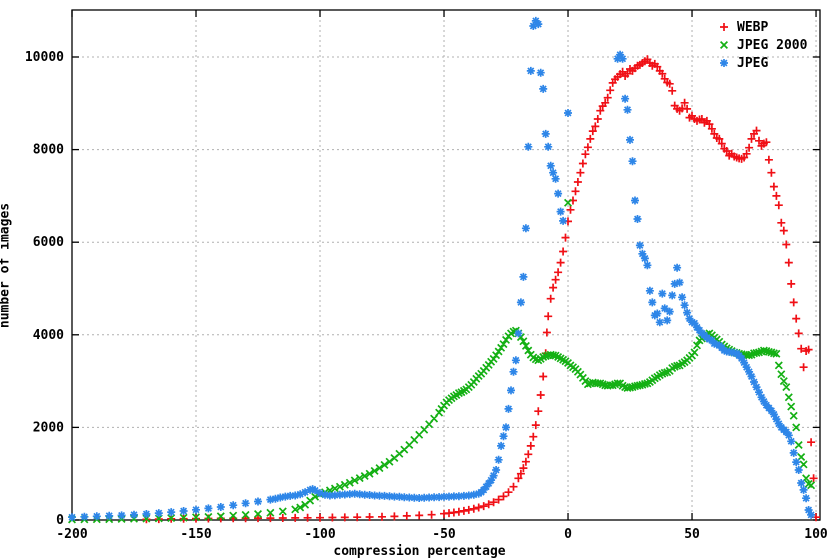 The image size is (839, 560). I want to click on star-marker-icon, so click(724, 63).